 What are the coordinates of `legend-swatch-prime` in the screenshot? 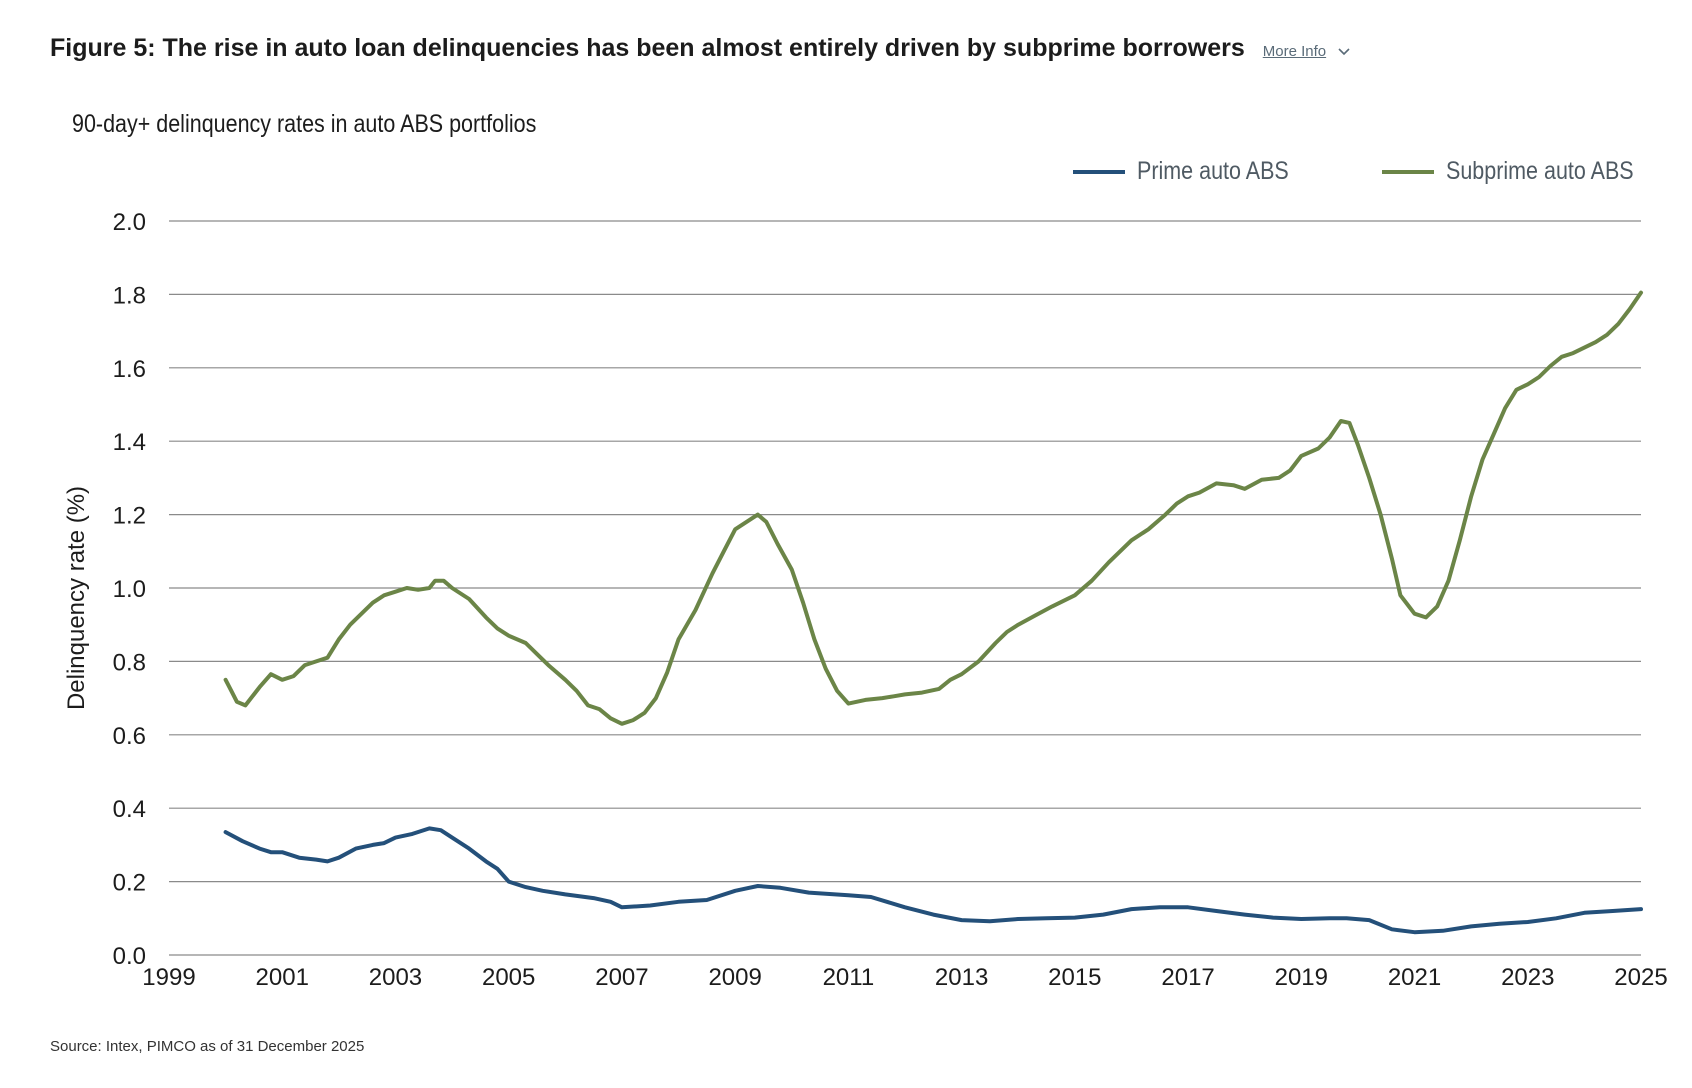 It's located at (1099, 171).